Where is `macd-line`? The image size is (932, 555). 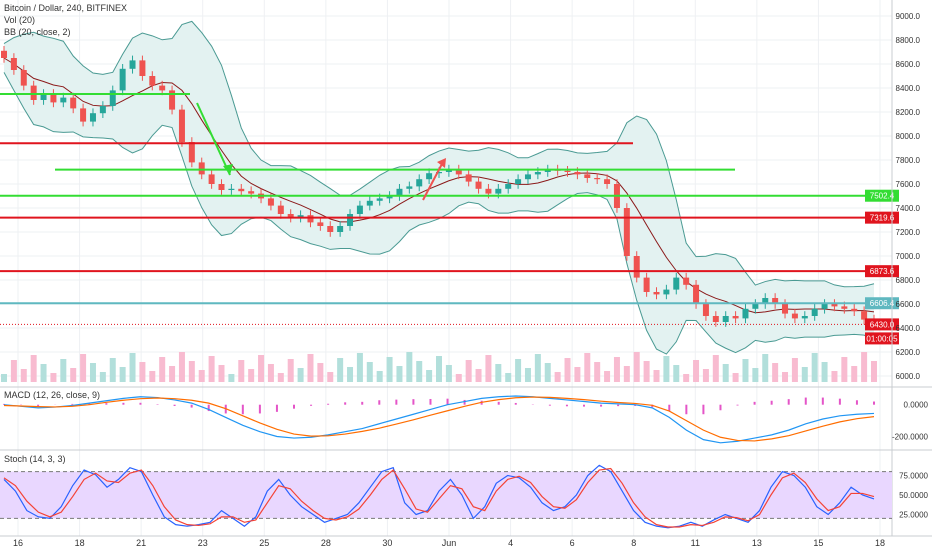 macd-line is located at coordinates (439, 419).